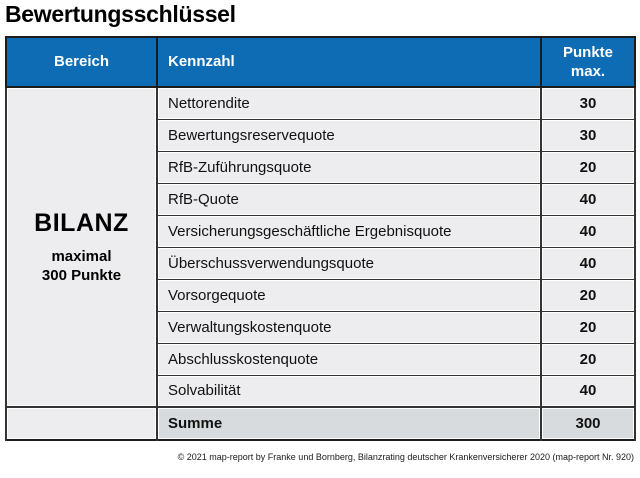 The height and width of the screenshot is (478, 640). I want to click on kennzahl-cell: Überschussverwendungsquote, so click(349, 263).